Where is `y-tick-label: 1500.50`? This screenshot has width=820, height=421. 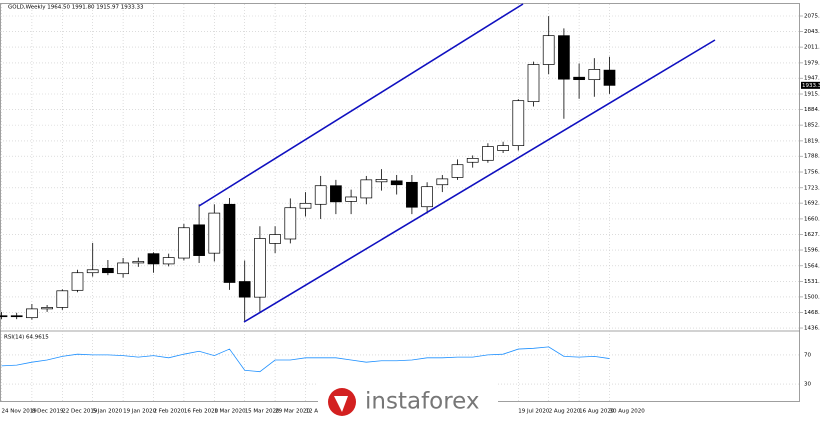 y-tick-label: 1500.50 is located at coordinates (812, 297).